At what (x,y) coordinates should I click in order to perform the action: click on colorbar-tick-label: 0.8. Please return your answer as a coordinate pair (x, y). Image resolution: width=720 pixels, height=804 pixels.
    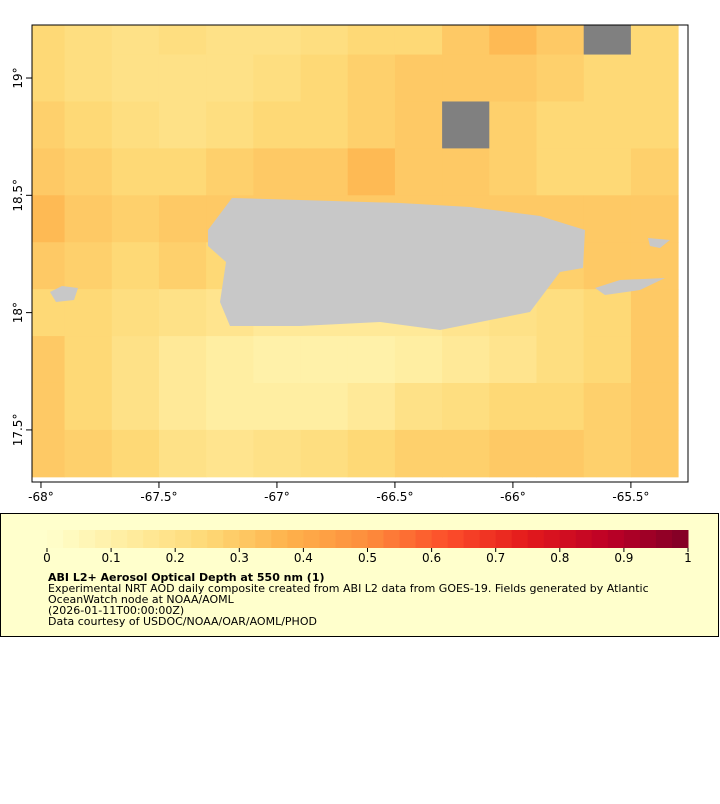
    Looking at the image, I should click on (559, 558).